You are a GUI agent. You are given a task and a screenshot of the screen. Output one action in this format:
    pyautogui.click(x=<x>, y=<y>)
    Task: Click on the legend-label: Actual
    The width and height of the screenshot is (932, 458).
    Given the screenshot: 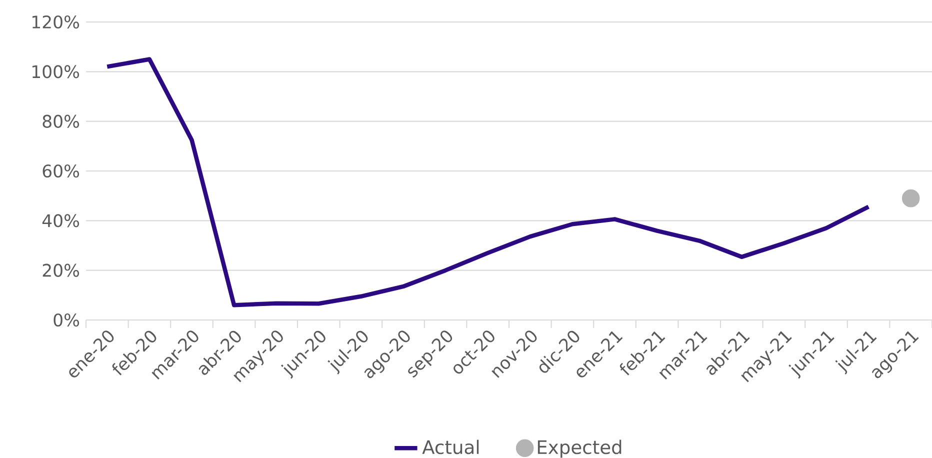 What is the action you would take?
    pyautogui.click(x=450, y=447)
    